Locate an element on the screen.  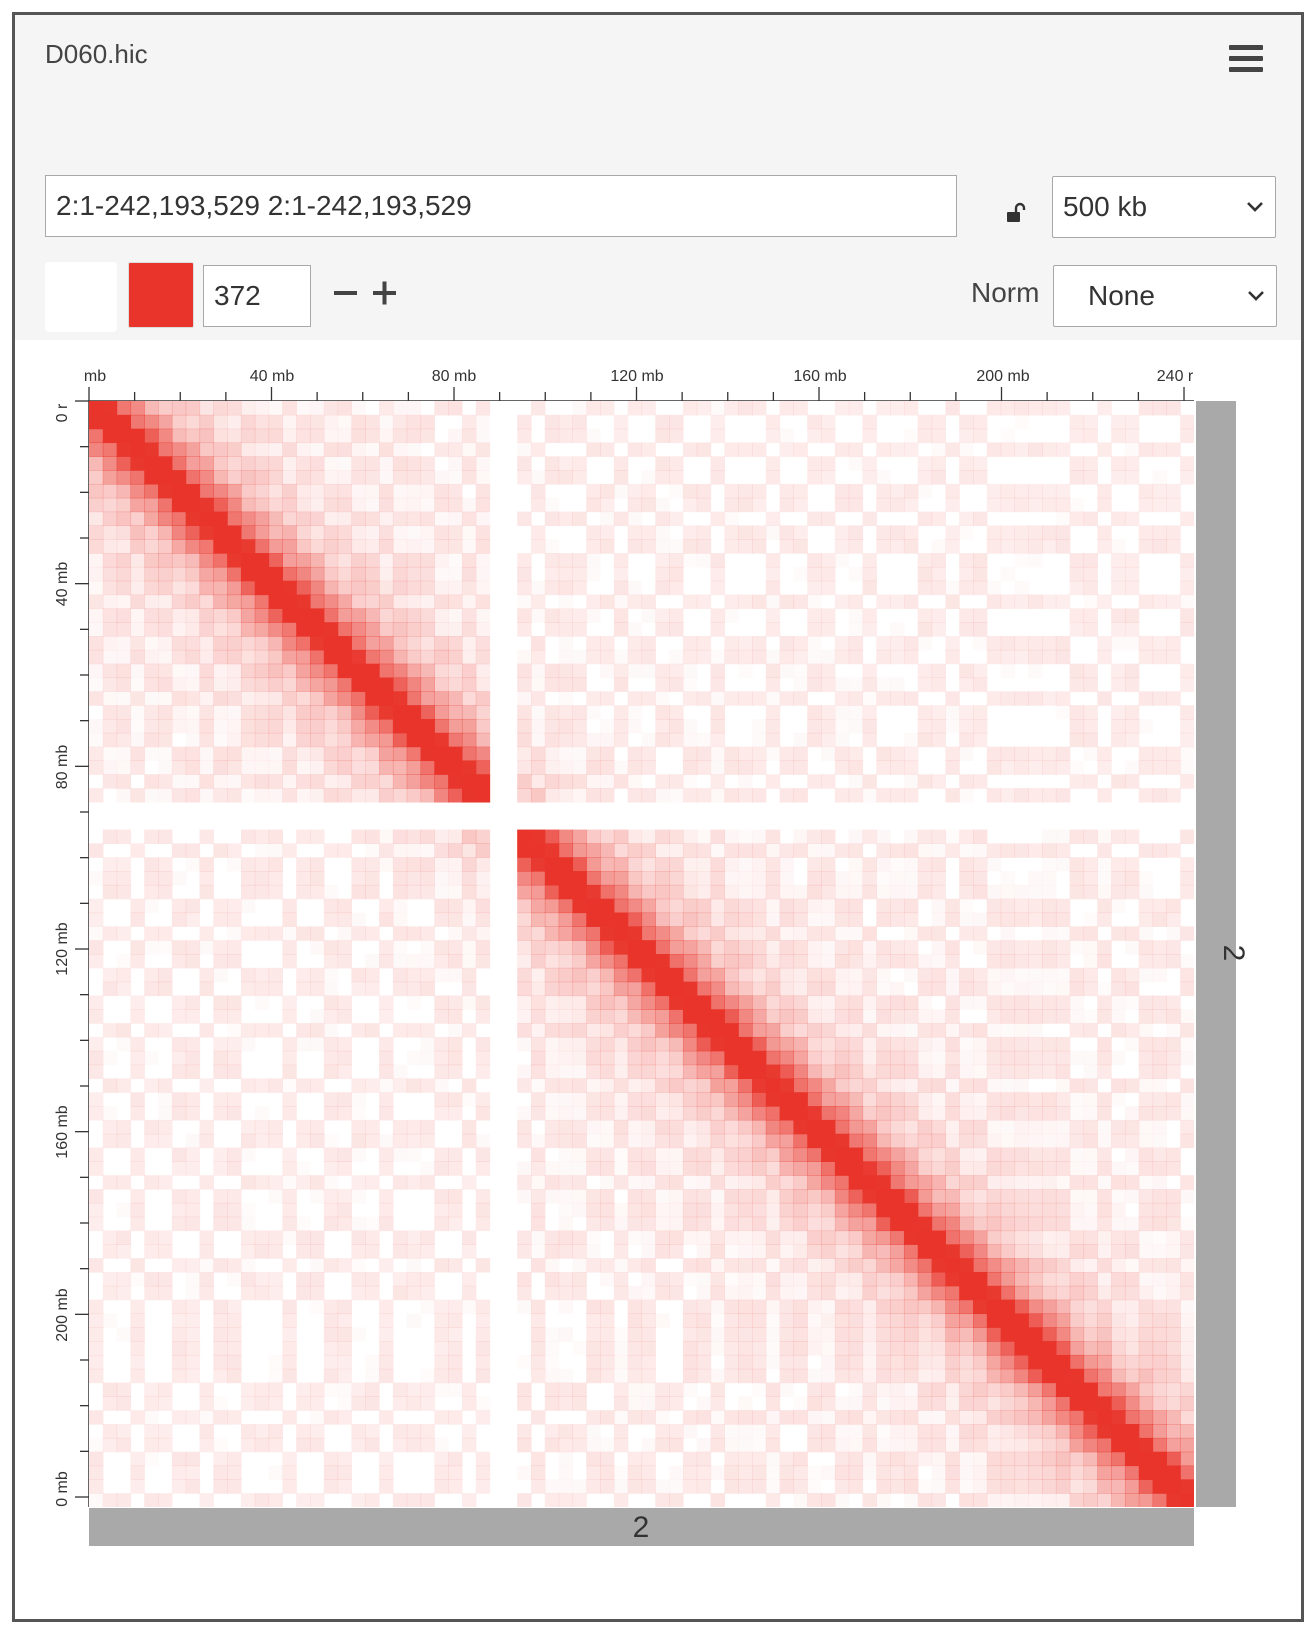
norm-select: None is located at coordinates (1165, 296).